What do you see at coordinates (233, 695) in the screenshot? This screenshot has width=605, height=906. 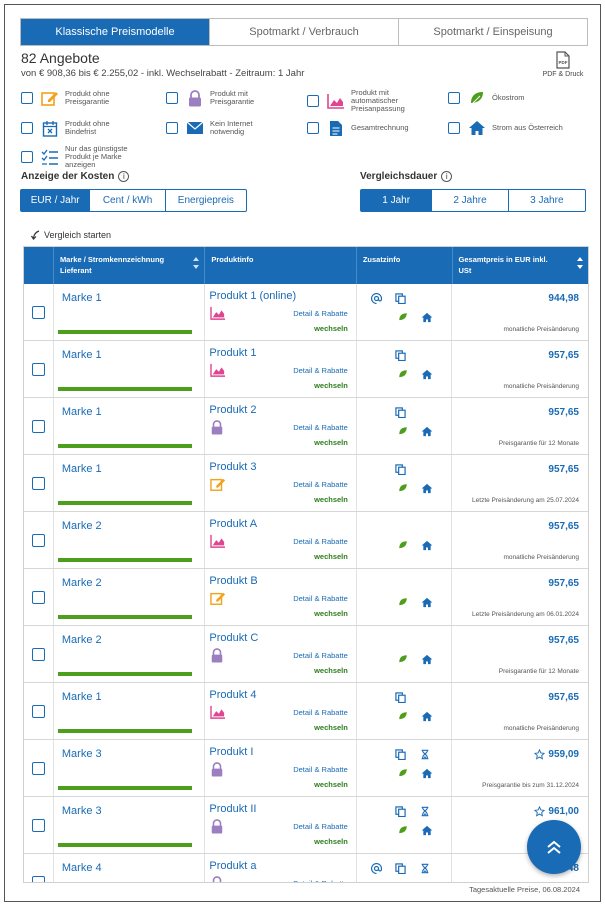 I see `product-name: Produkt 4` at bounding box center [233, 695].